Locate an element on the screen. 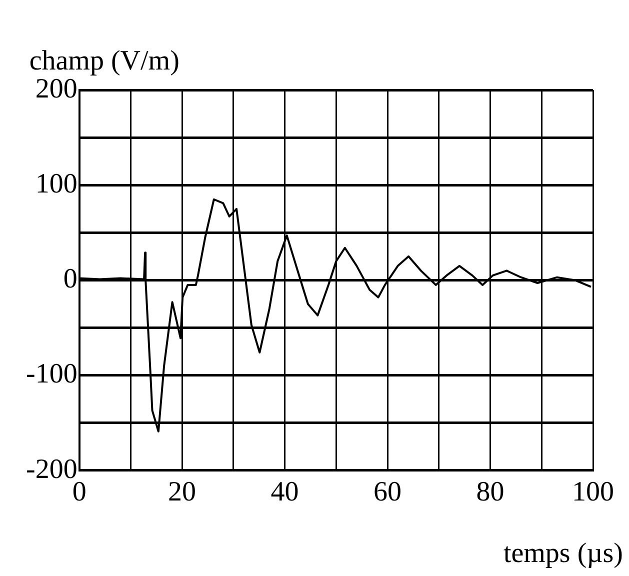 This screenshot has width=629, height=576. y-tick-label: -100 is located at coordinates (52, 374).